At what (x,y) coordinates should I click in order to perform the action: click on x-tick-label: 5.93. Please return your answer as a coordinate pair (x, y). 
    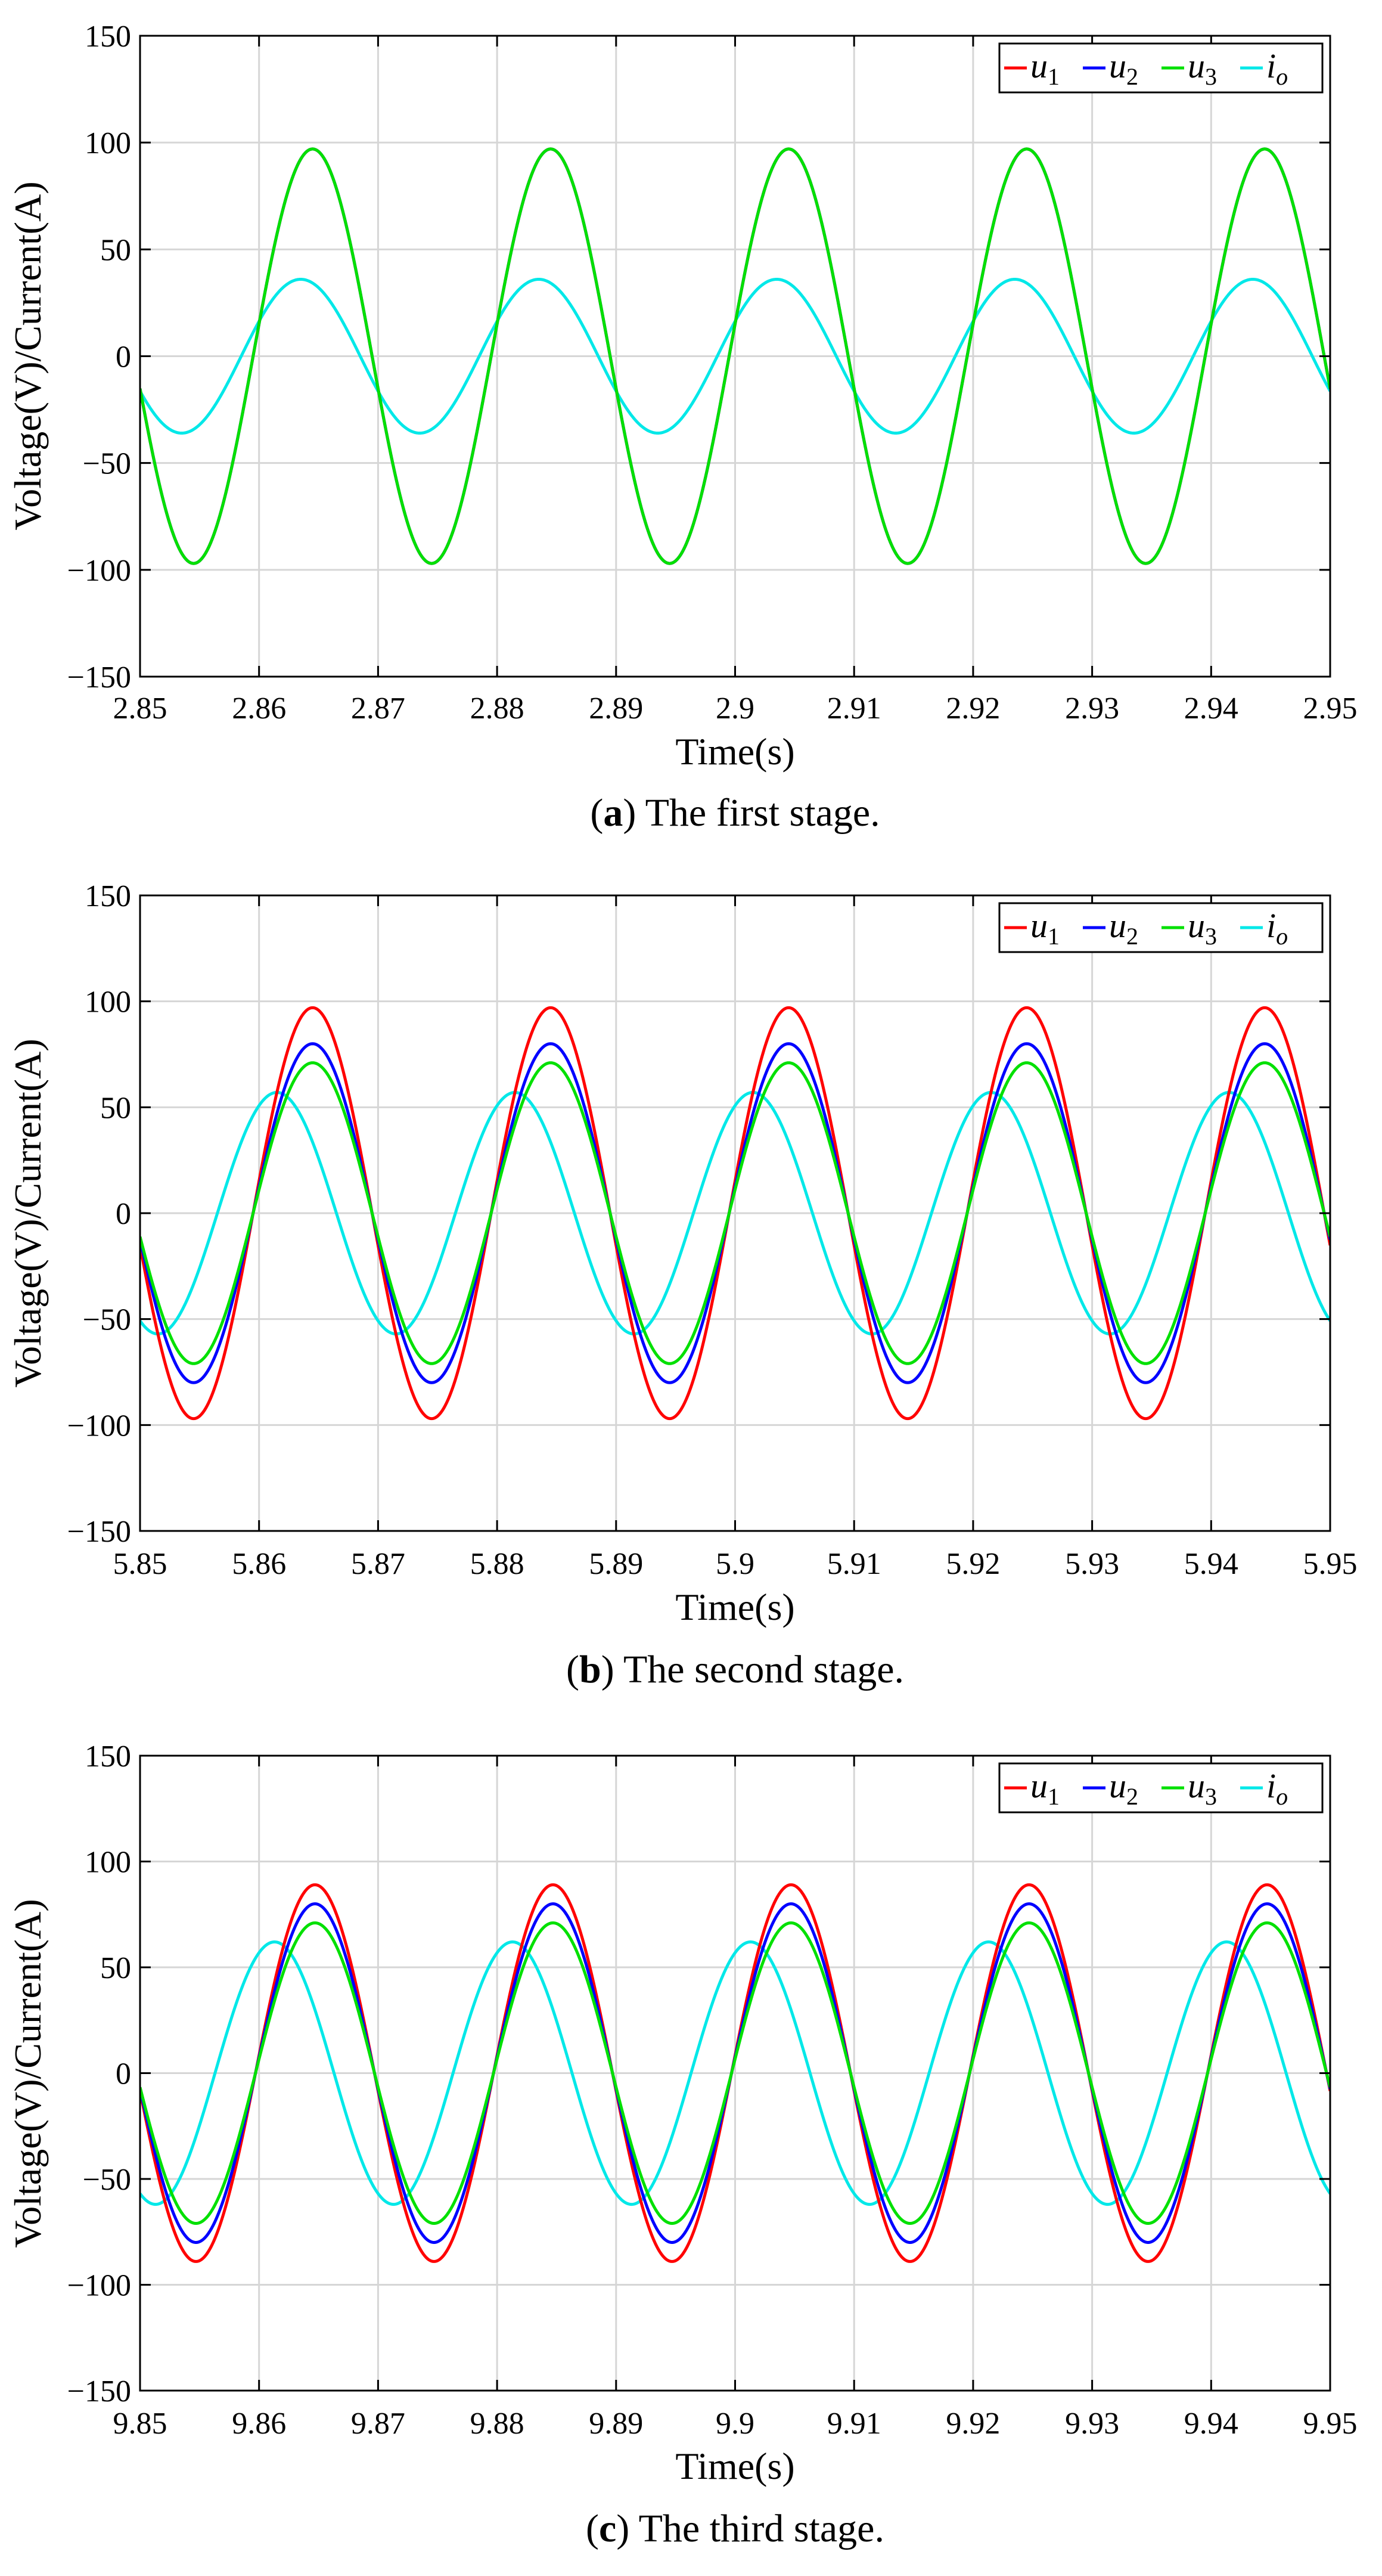
    Looking at the image, I should click on (1092, 1564).